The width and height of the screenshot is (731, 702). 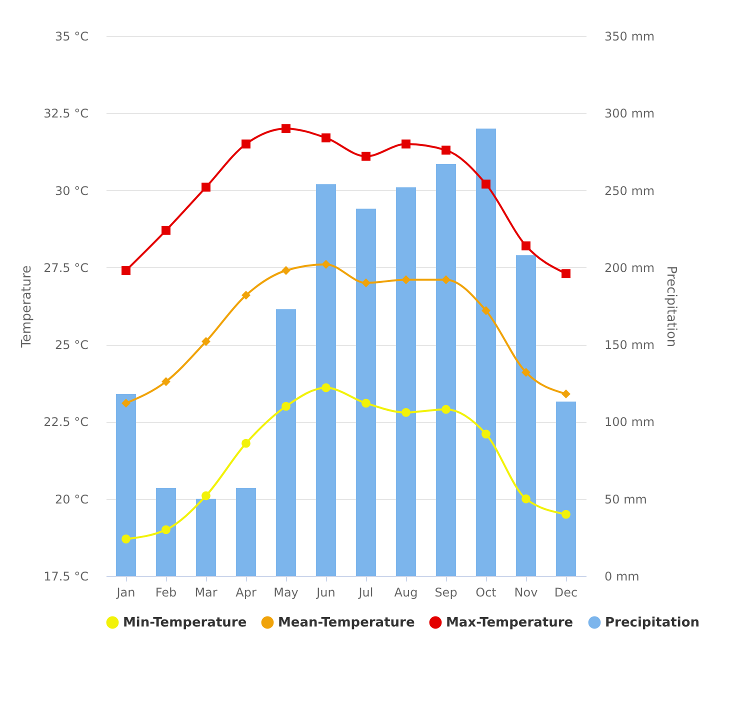 What do you see at coordinates (671, 307) in the screenshot?
I see `y2-axis-title: Precipitation` at bounding box center [671, 307].